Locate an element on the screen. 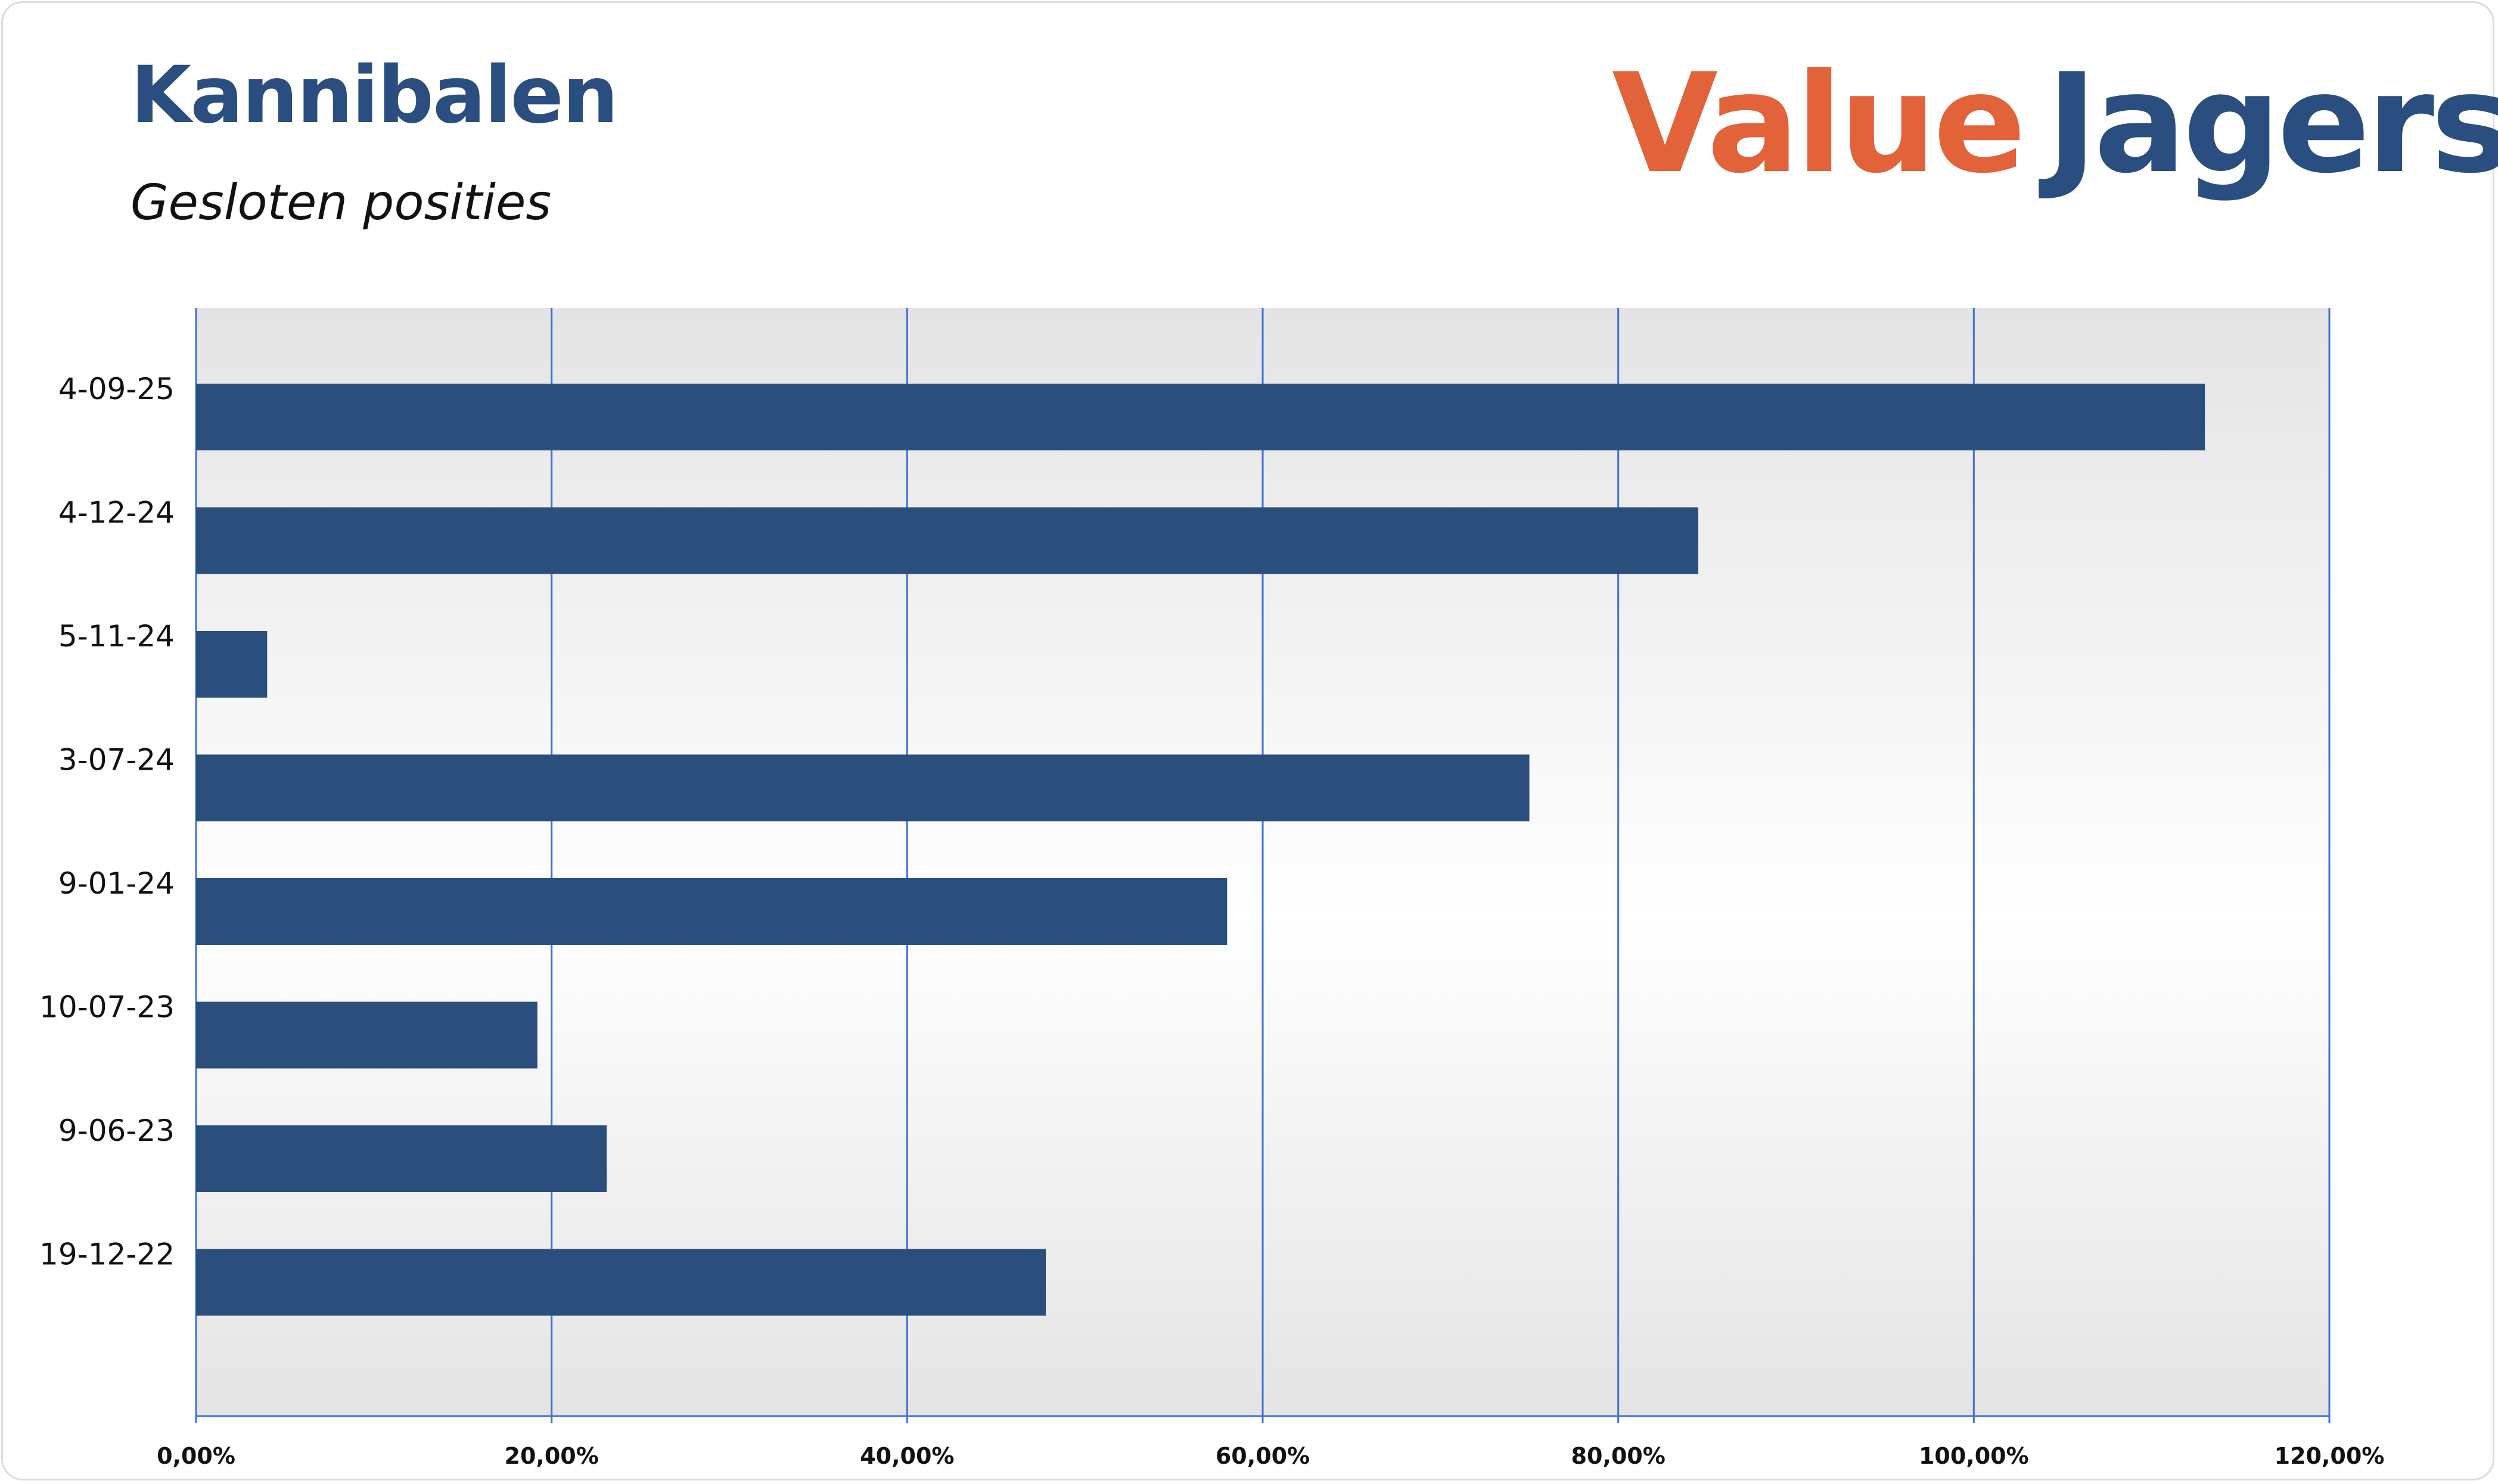 The width and height of the screenshot is (2498, 1484). y-tick-label: 9-06-23 is located at coordinates (116, 1130).